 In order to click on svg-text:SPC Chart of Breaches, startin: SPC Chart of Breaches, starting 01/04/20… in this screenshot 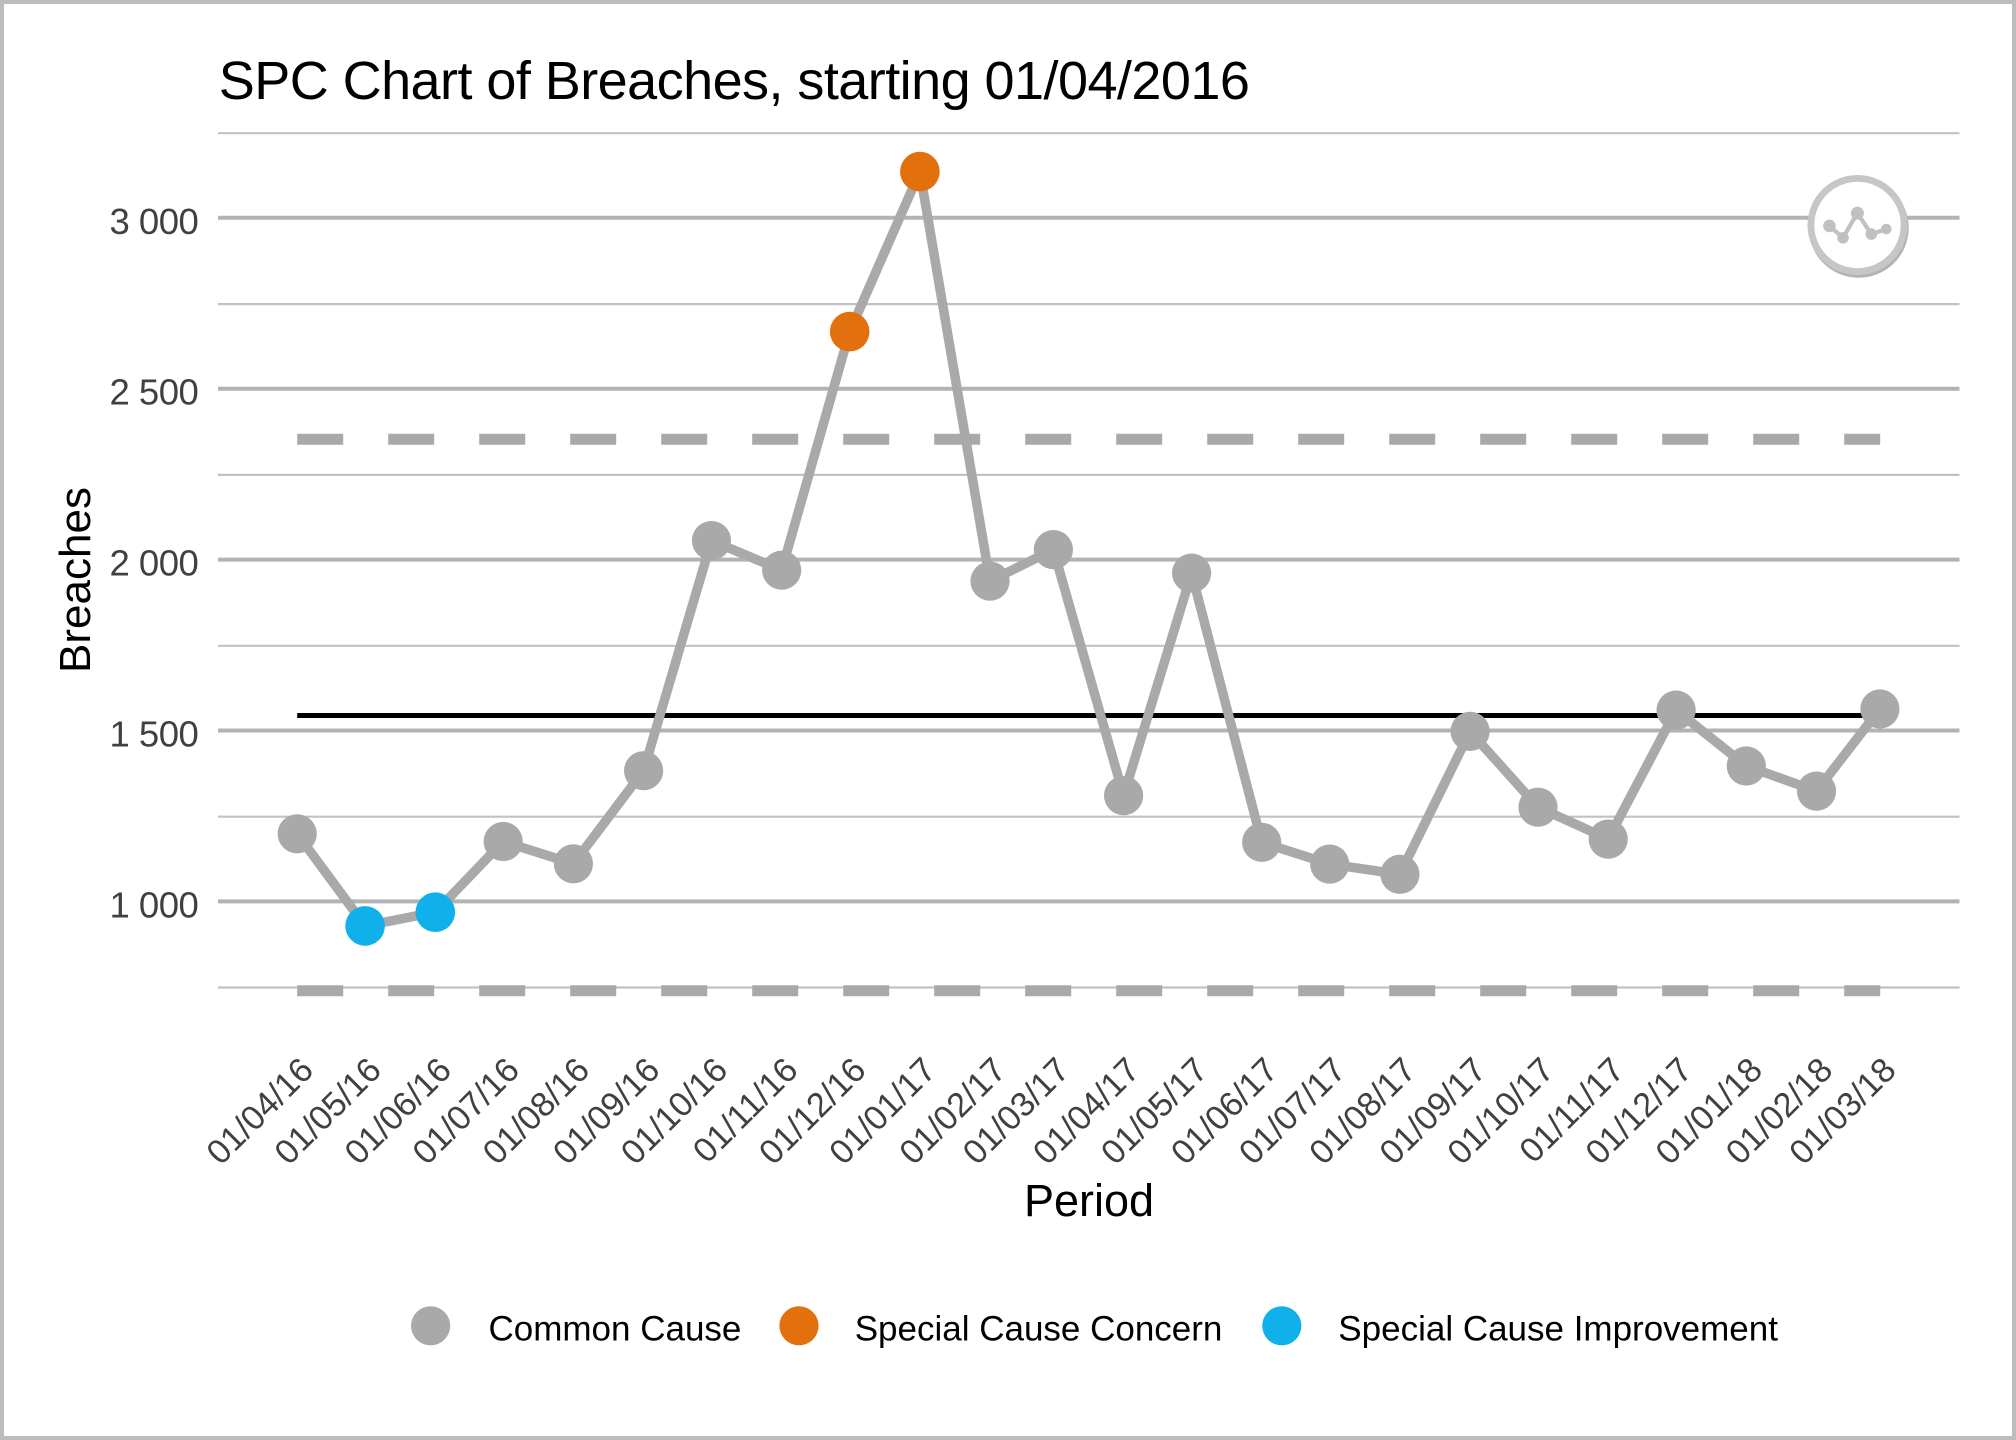, I will do `click(734, 81)`.